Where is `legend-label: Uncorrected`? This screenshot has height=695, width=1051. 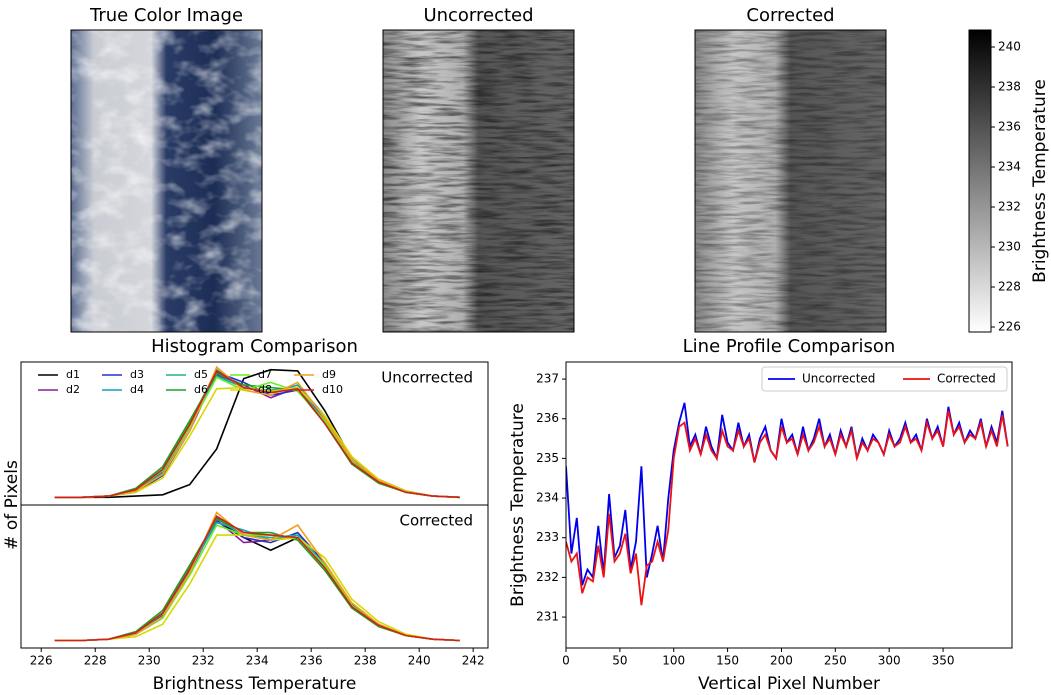 legend-label: Uncorrected is located at coordinates (838, 379).